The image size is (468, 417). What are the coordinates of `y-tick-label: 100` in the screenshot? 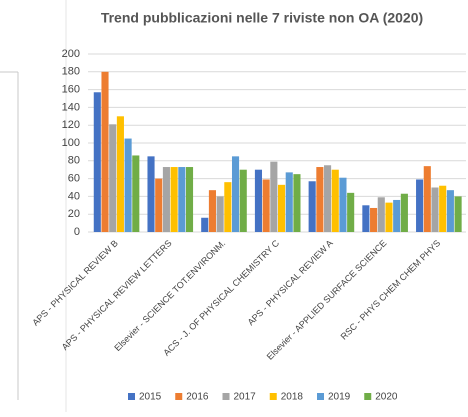 It's located at (71, 143).